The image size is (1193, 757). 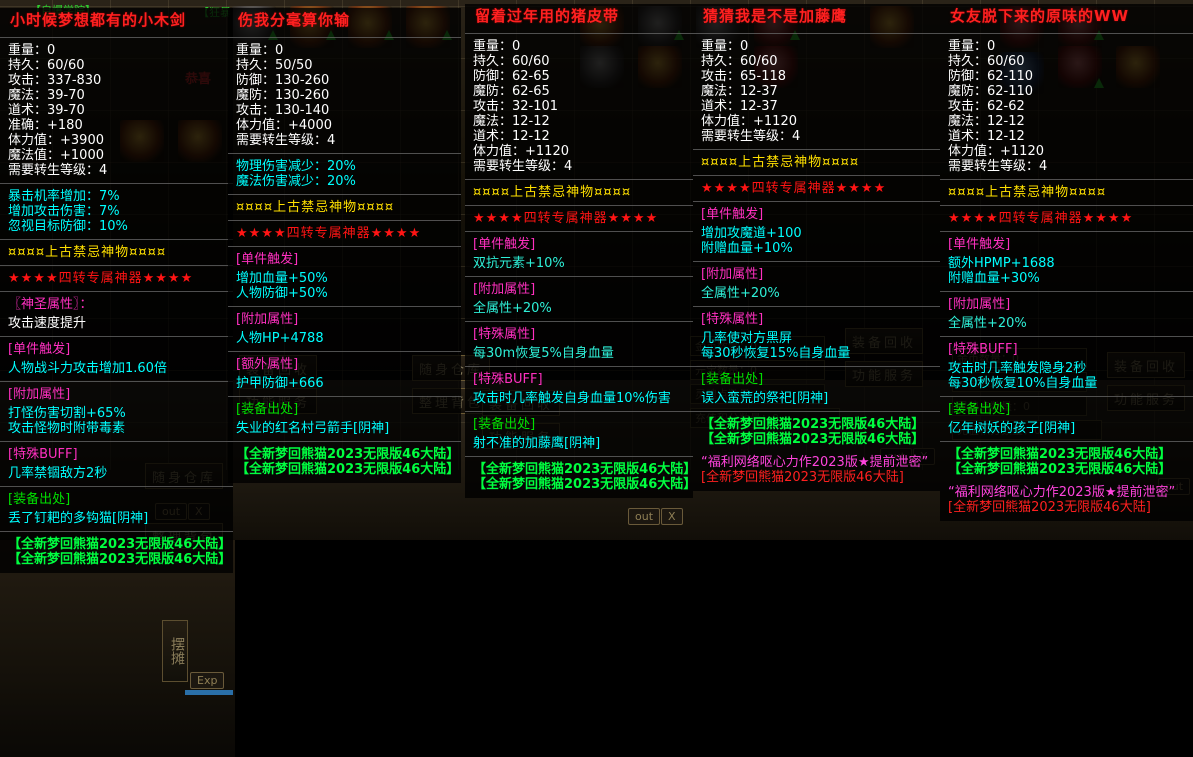 What do you see at coordinates (968, 76) in the screenshot?
I see `stat-label: 防御：` at bounding box center [968, 76].